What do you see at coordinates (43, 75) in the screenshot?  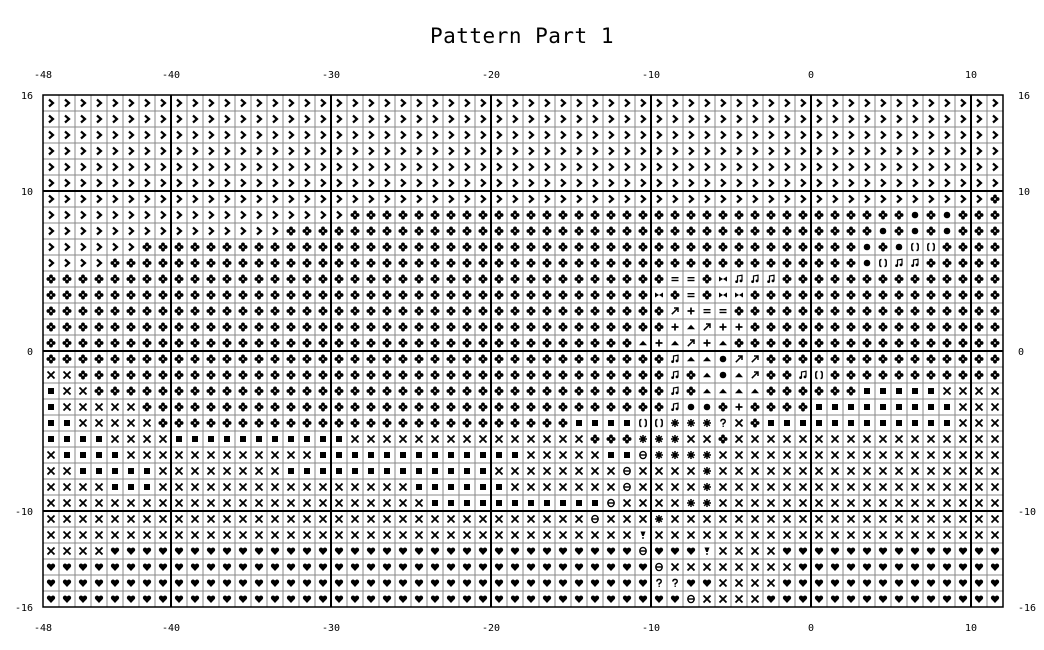 I see `x-tick-label-top: -48` at bounding box center [43, 75].